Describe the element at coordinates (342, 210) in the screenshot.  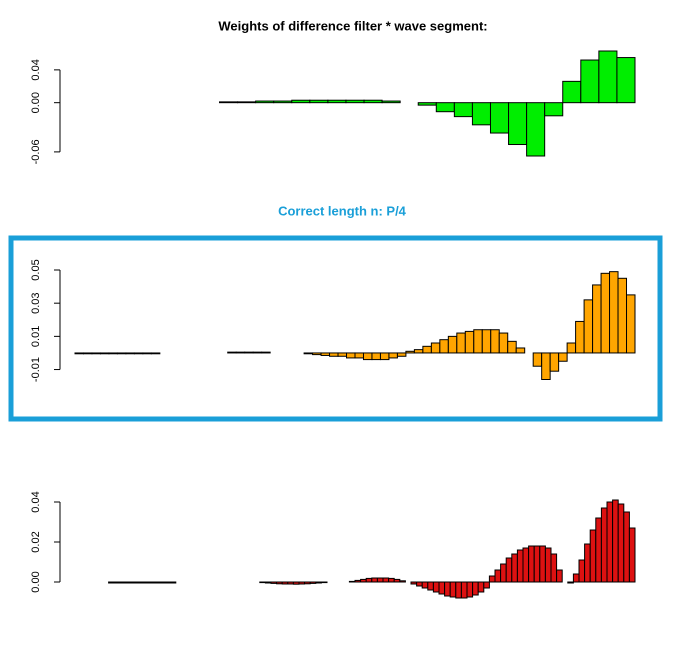
I see `chart-title: Correct length n: P/4` at that location.